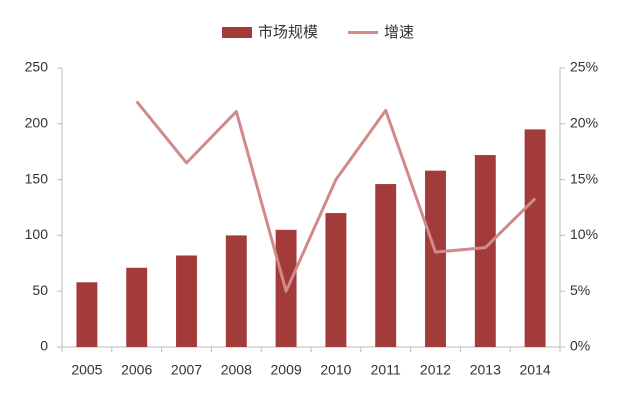 This screenshot has width=627, height=400. I want to click on y-tick-label: 150, so click(37, 178).